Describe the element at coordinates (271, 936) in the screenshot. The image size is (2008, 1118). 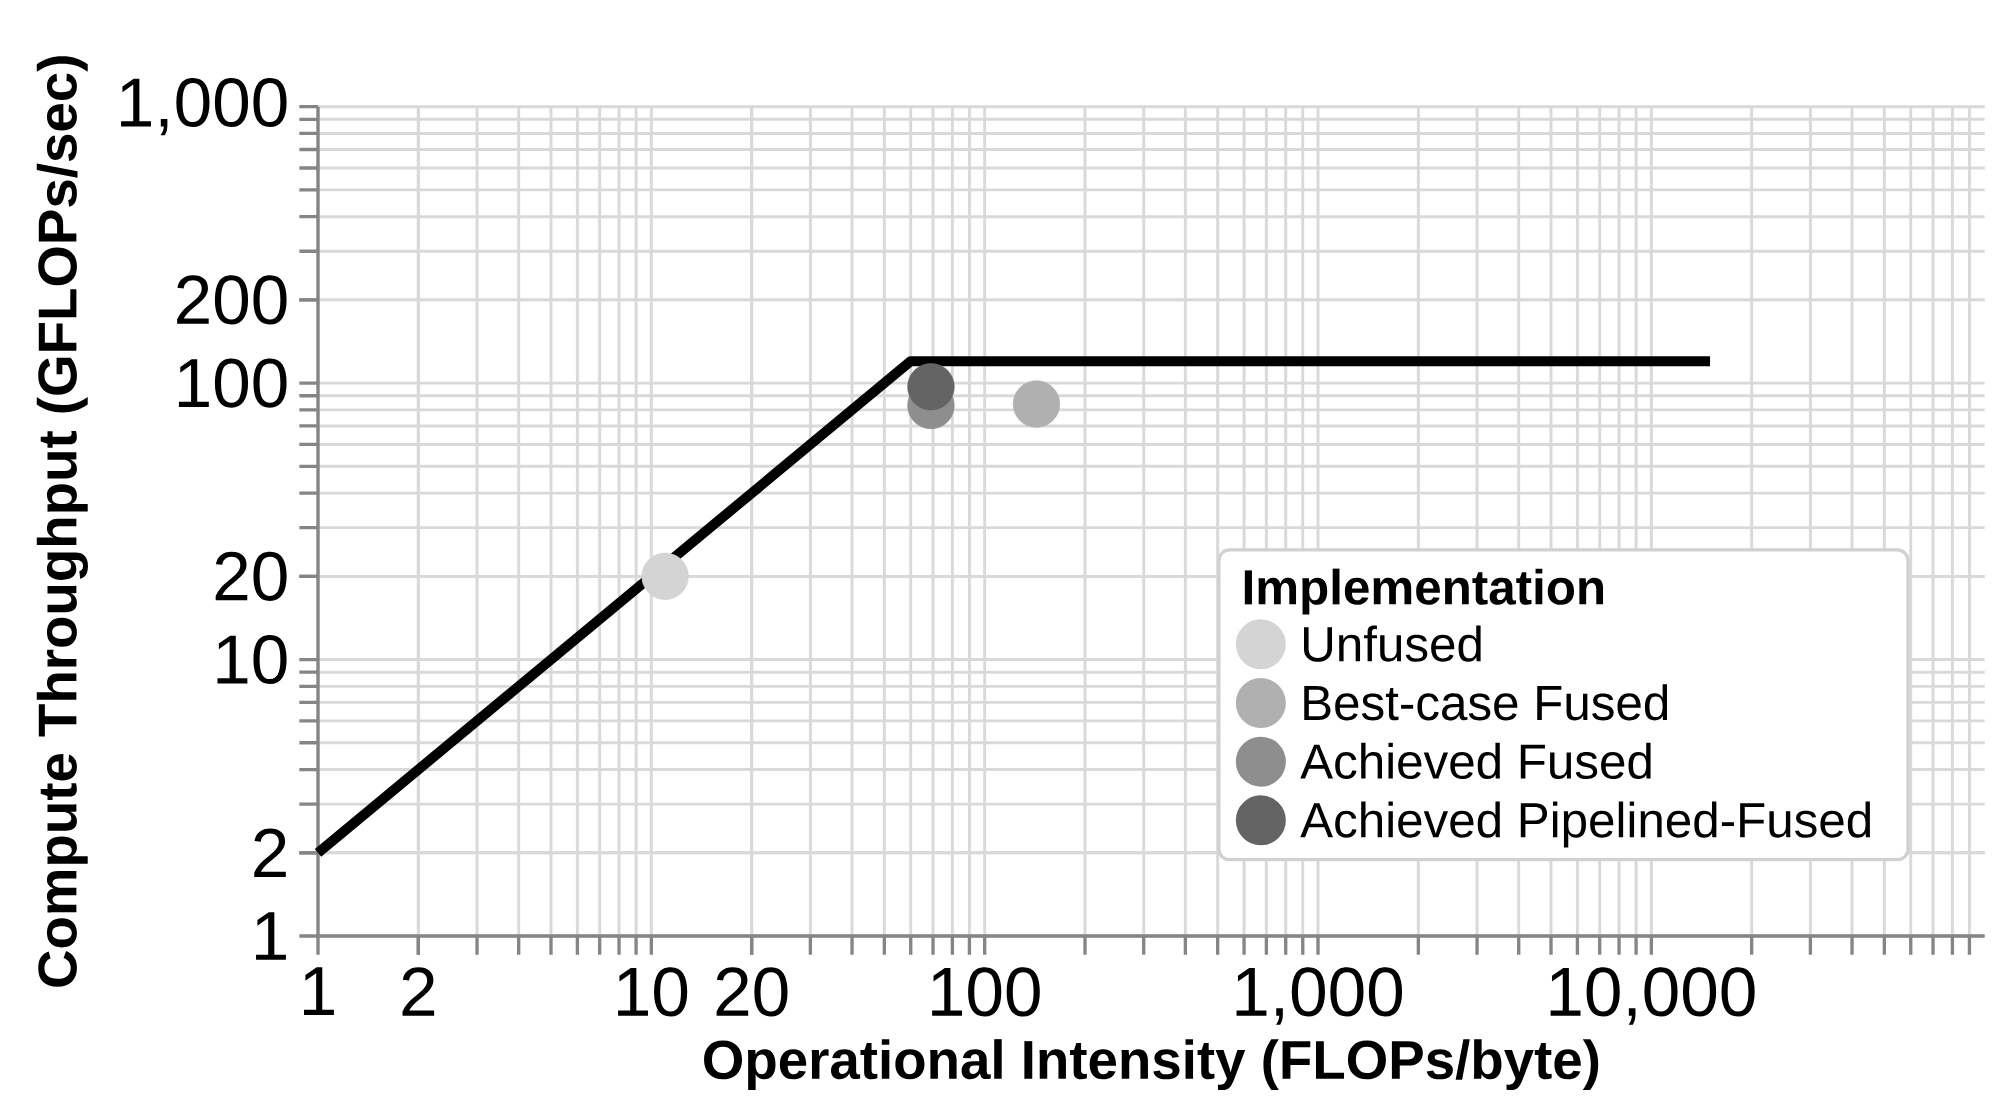
I see `y-tick-label: 1` at that location.